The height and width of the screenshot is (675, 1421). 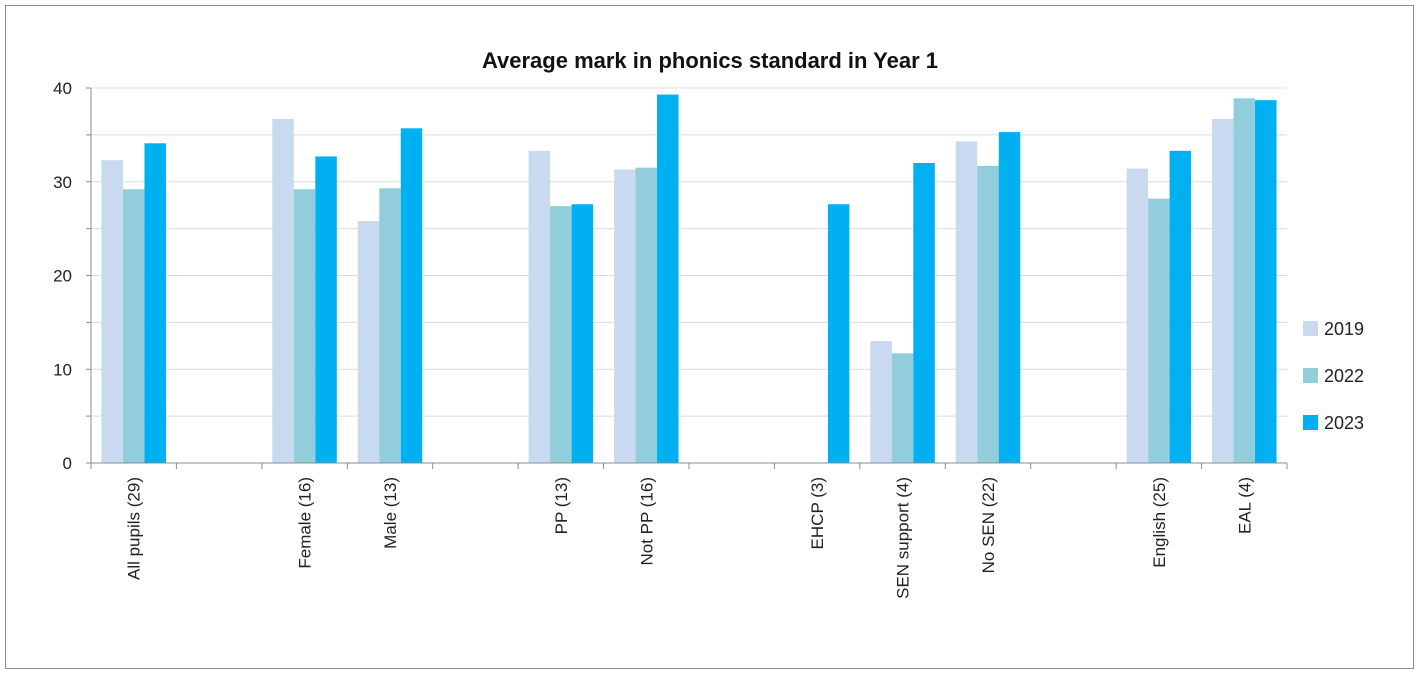 I want to click on legend-label-2023: 2023, so click(x=1344, y=423).